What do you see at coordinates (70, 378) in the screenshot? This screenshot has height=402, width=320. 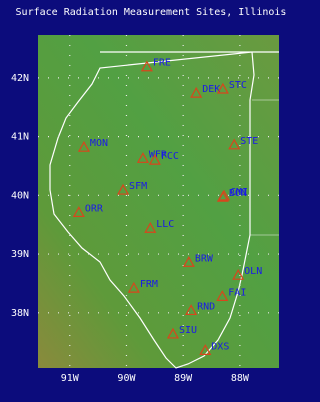 I see `x-tick-label: 91W` at bounding box center [70, 378].